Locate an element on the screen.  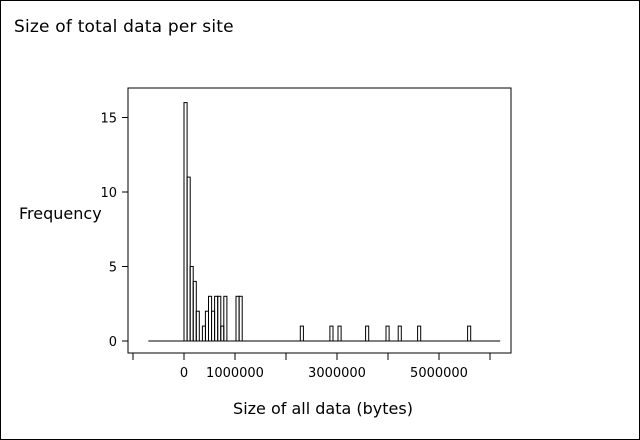
y-tick-label: 15 is located at coordinates (108, 119).